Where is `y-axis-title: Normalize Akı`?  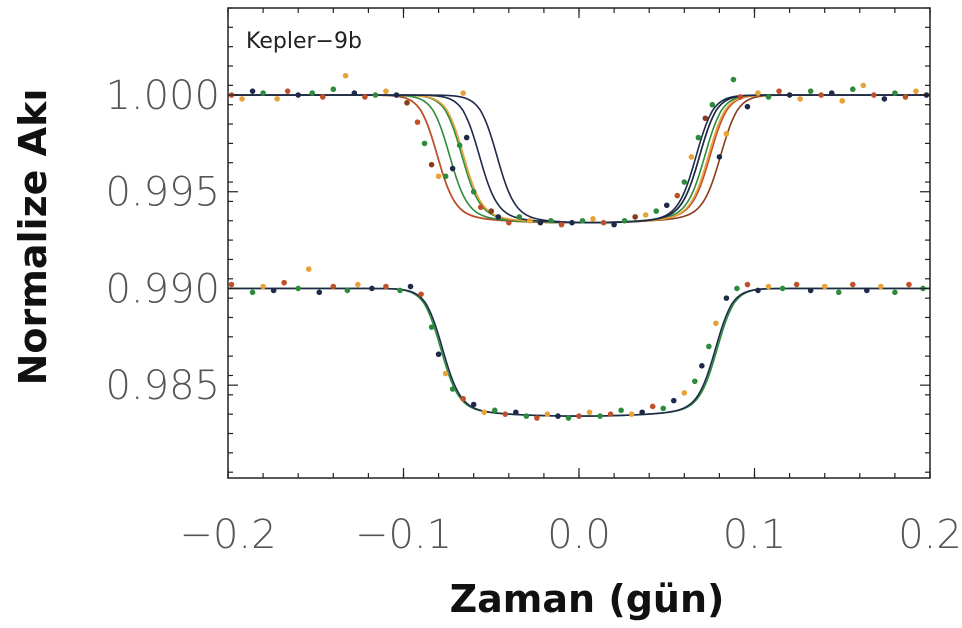 y-axis-title: Normalize Akı is located at coordinates (33, 237).